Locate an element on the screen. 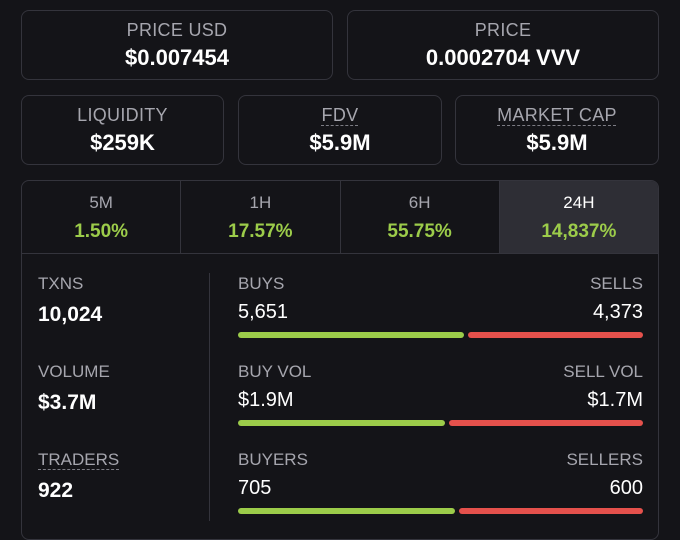 The height and width of the screenshot is (540, 680). sellers-label: SELLERS is located at coordinates (604, 459).